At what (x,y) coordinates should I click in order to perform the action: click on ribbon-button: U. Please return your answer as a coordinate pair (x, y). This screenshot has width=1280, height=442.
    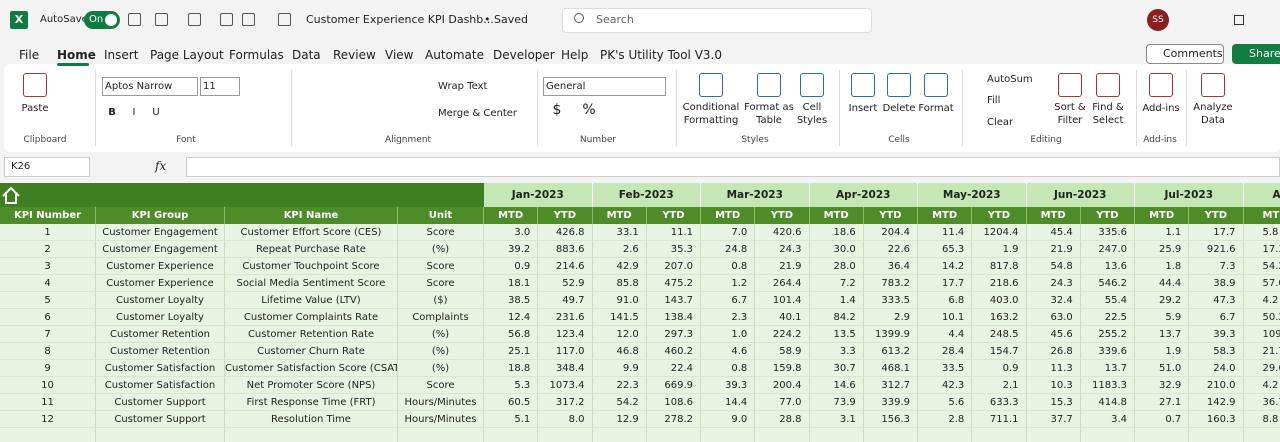
    Looking at the image, I should click on (156, 112).